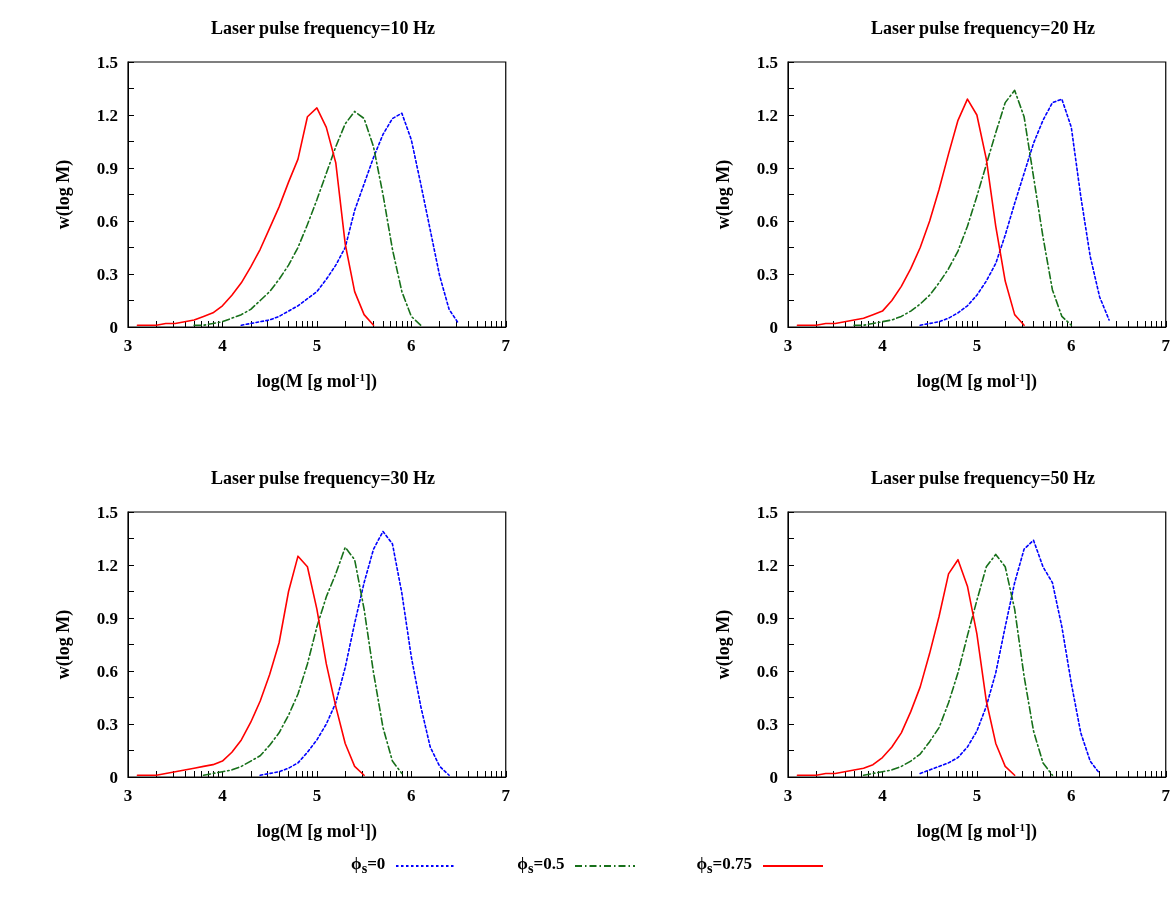  Describe the element at coordinates (724, 866) in the screenshot. I see `legend-label: ϕ$_{s}$=0.75` at that location.